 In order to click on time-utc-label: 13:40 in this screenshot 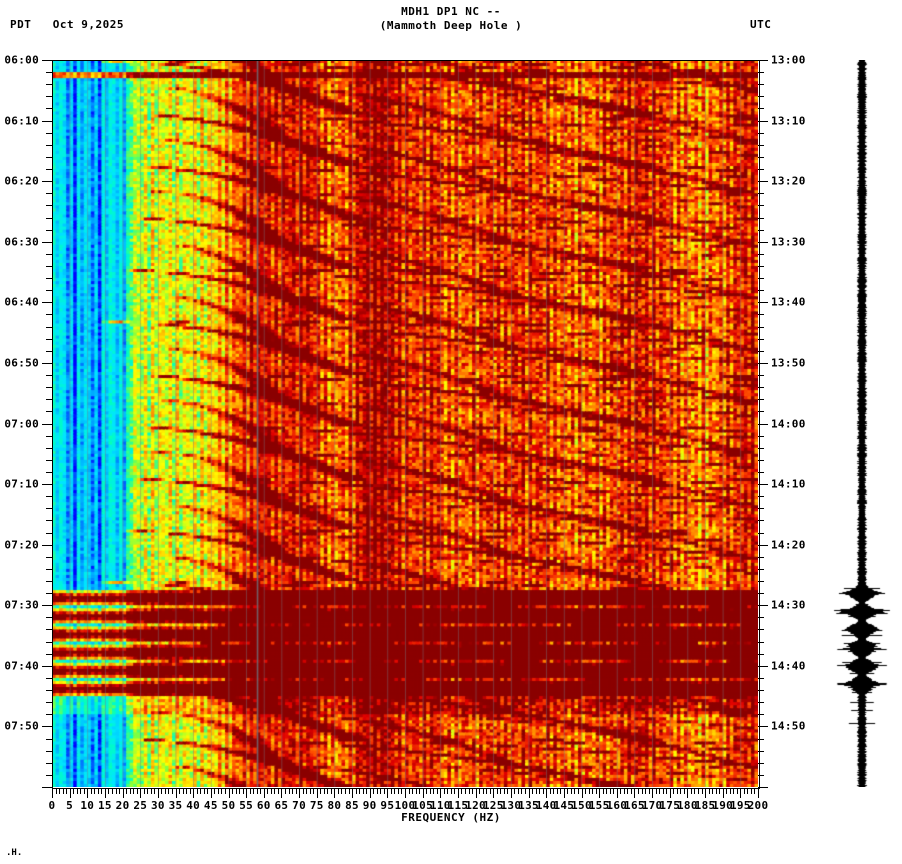, I will do `click(788, 302)`.